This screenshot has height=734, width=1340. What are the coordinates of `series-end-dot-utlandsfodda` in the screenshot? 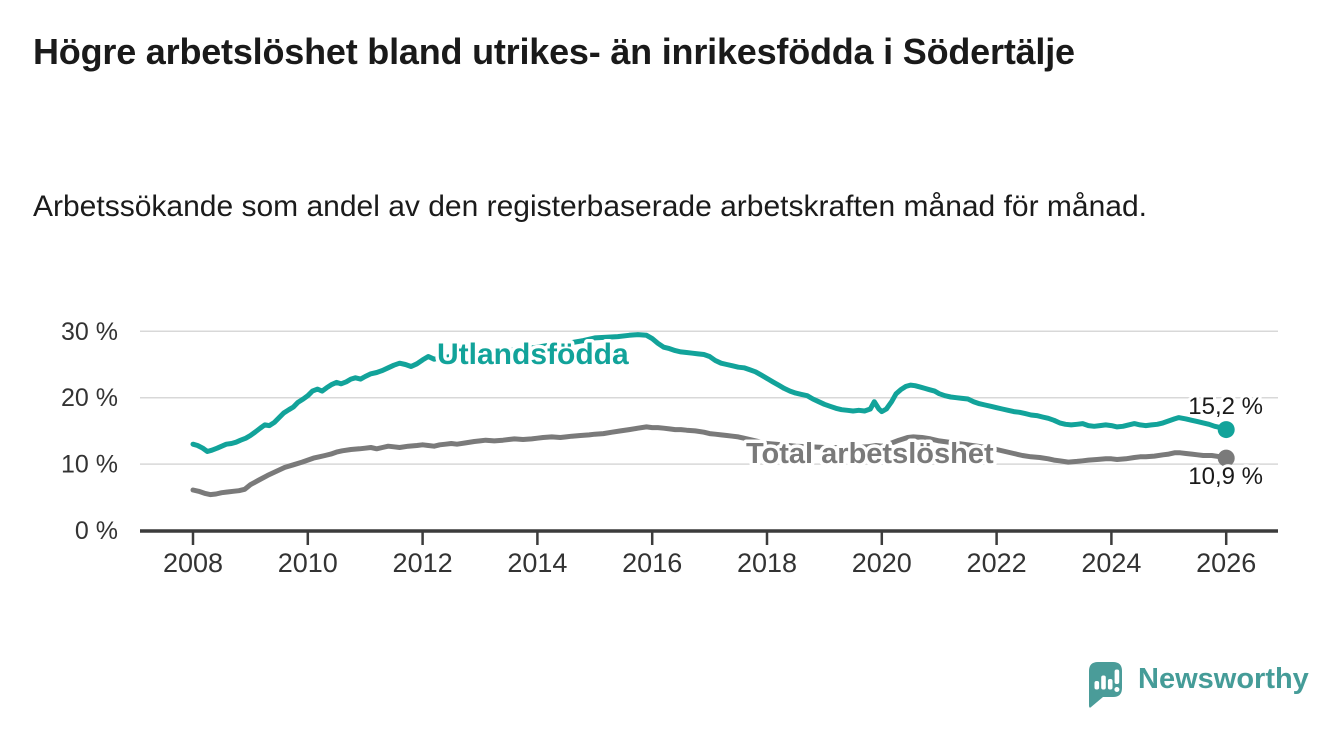 It's located at (1226, 430).